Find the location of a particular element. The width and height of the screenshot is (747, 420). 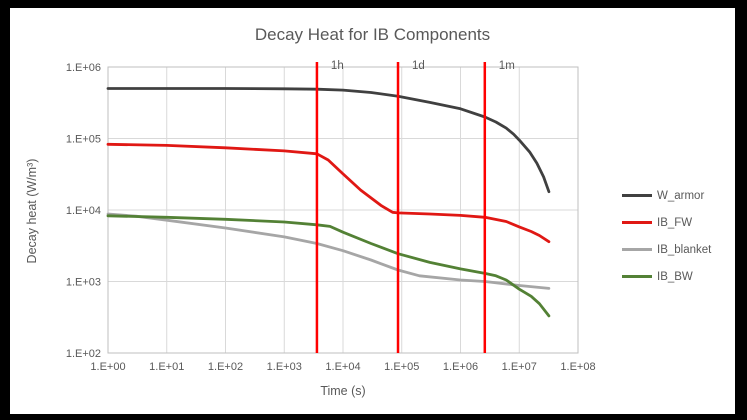

svg-text: 1.E+08 is located at coordinates (577, 367).